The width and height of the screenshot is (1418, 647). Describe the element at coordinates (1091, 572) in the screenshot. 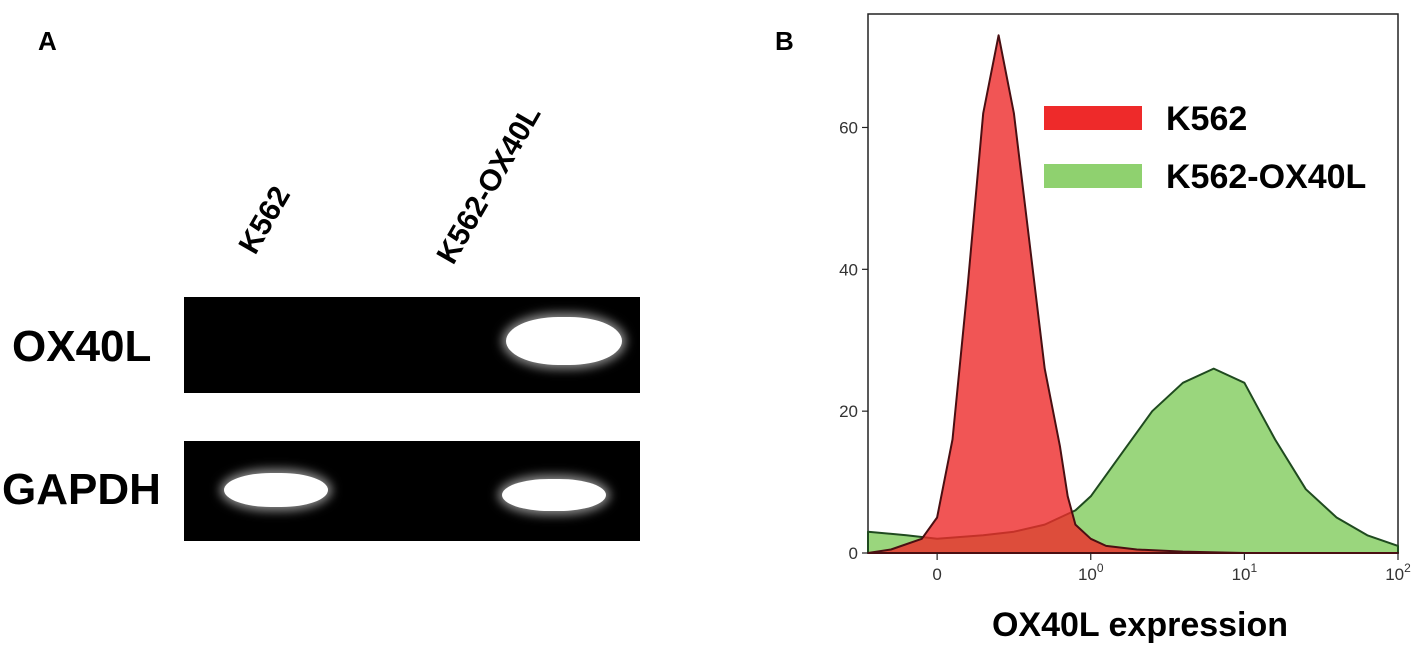

I see `x-tick-label: 10⁰` at that location.